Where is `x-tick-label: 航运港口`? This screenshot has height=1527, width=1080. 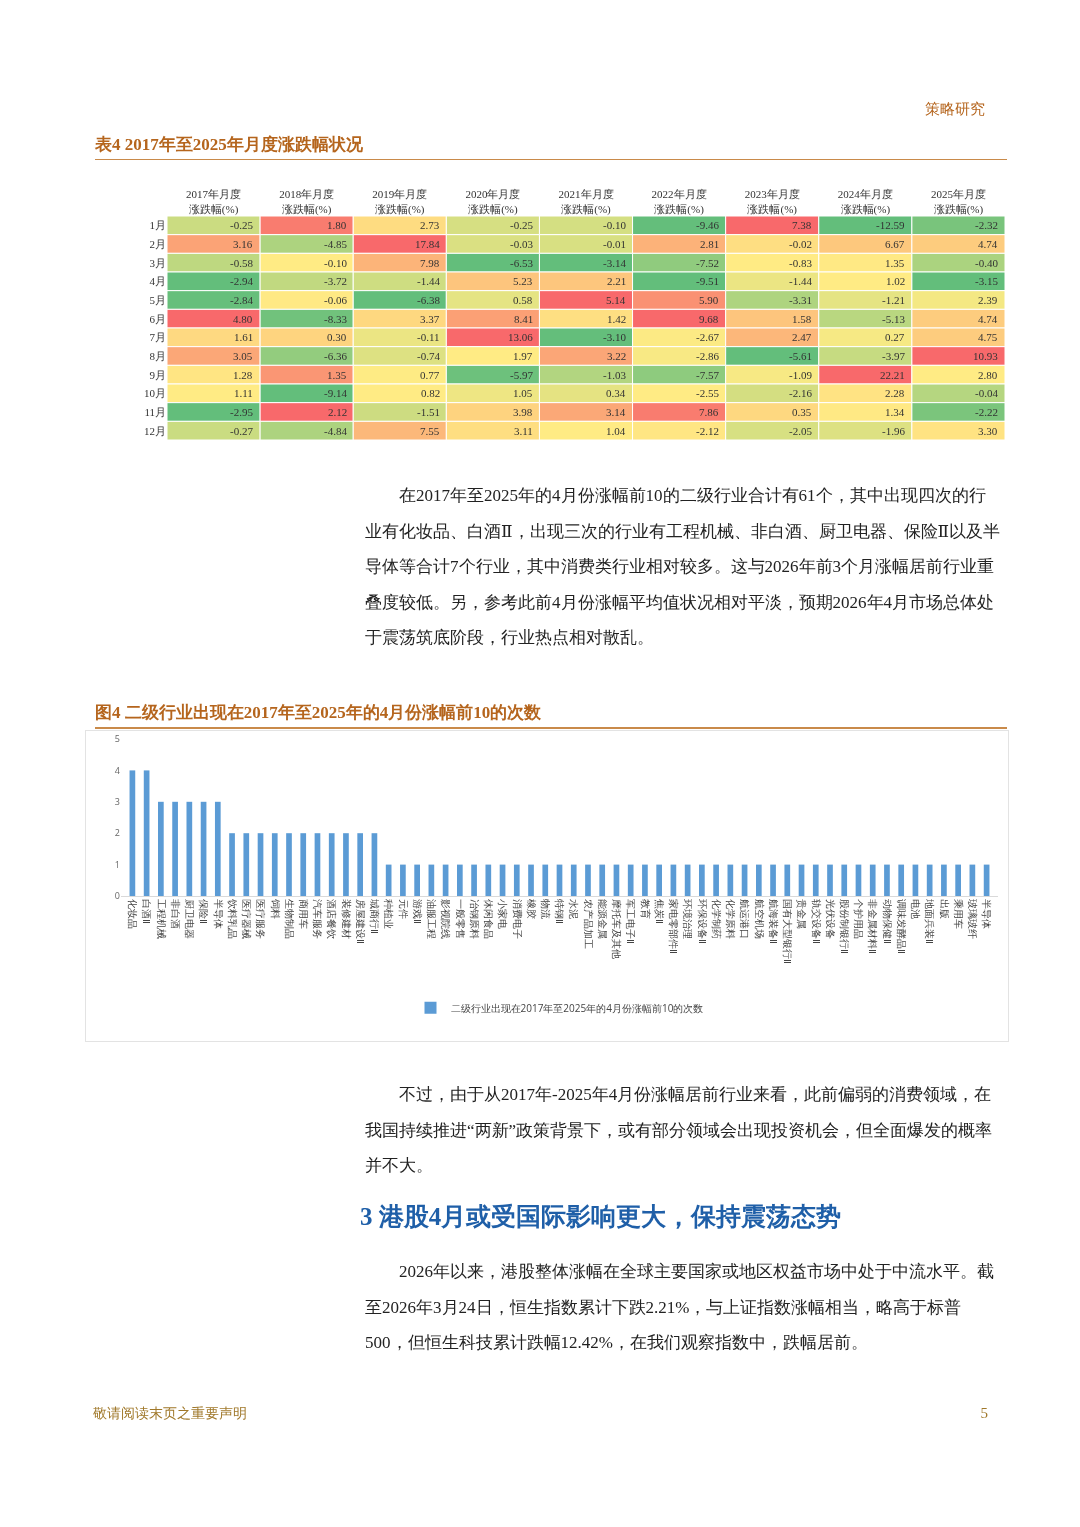
x-tick-label: 航运港口 is located at coordinates (745, 919).